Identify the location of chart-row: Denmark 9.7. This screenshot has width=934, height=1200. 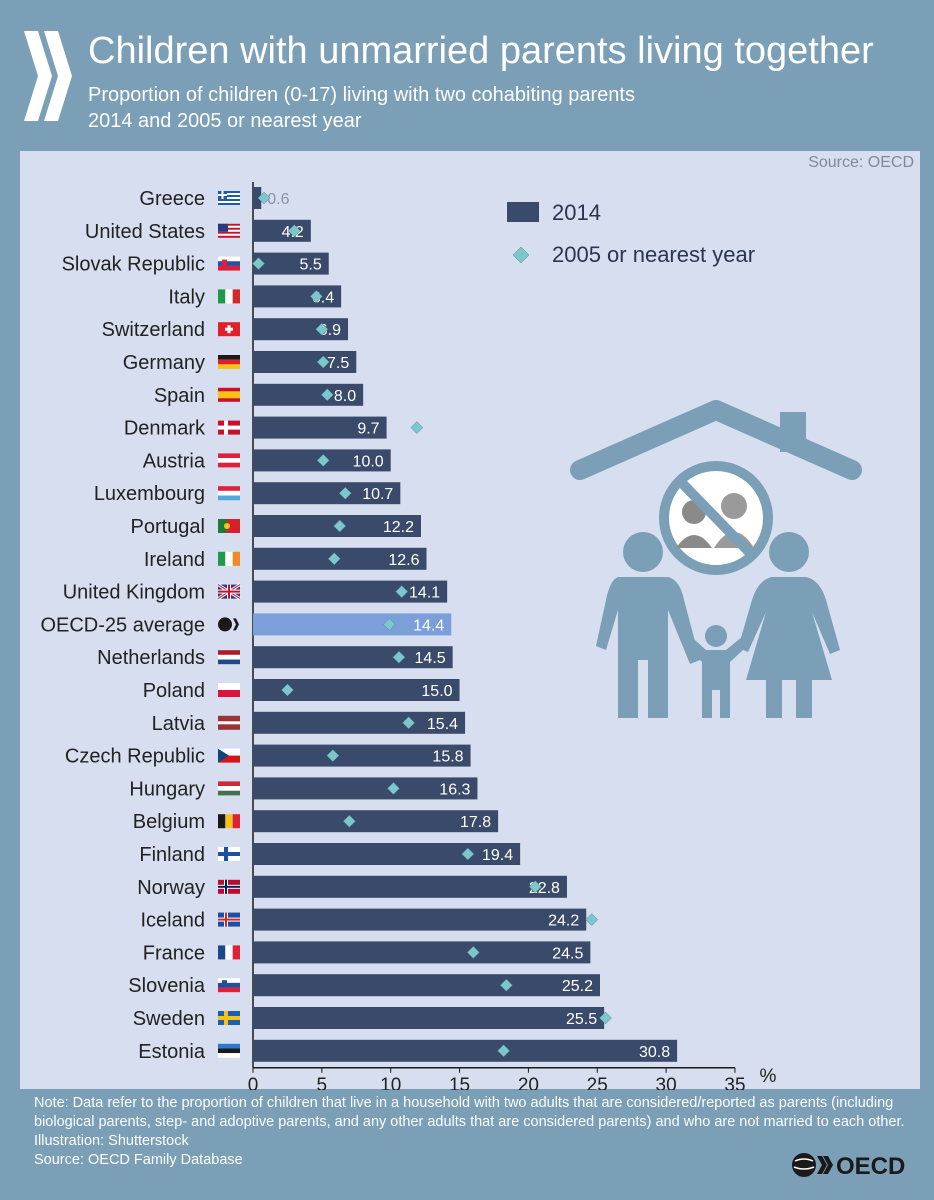
(274, 428).